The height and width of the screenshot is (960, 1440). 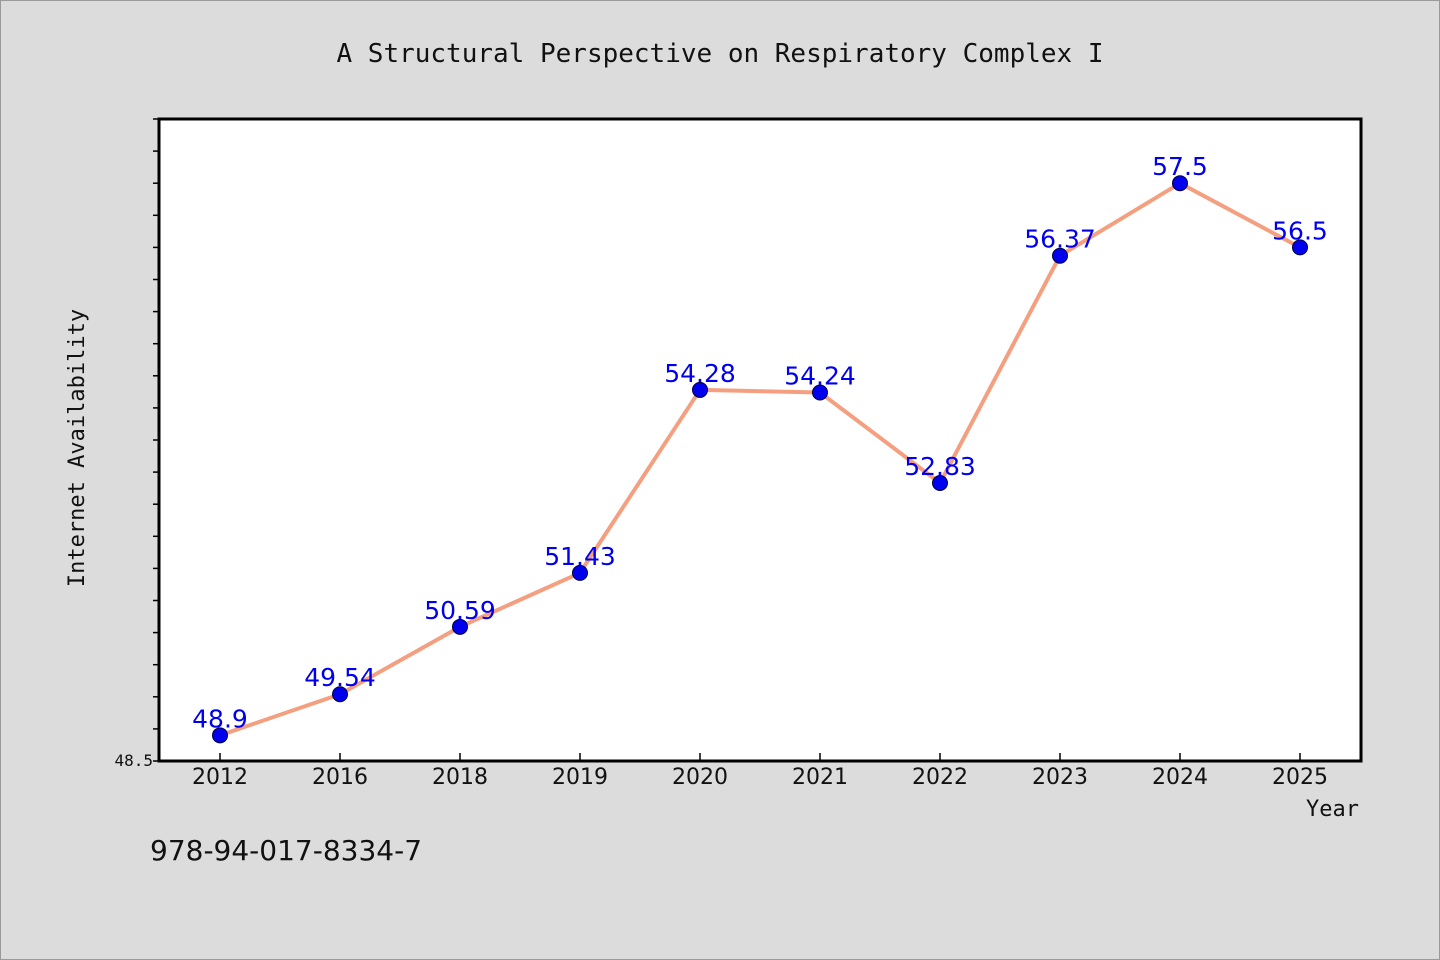 I want to click on data-label: 54.28, so click(x=700, y=373).